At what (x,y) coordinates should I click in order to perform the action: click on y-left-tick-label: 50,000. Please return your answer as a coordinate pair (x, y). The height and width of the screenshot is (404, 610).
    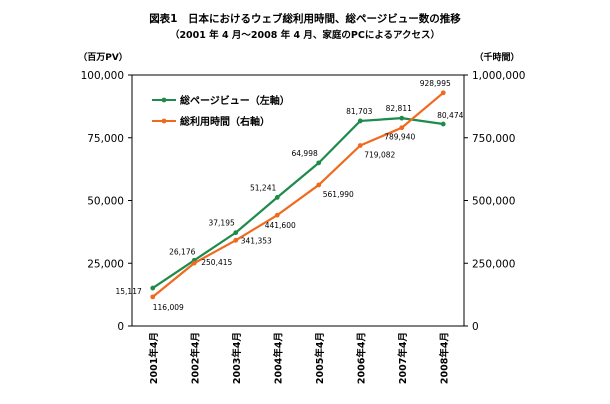
    Looking at the image, I should click on (105, 202).